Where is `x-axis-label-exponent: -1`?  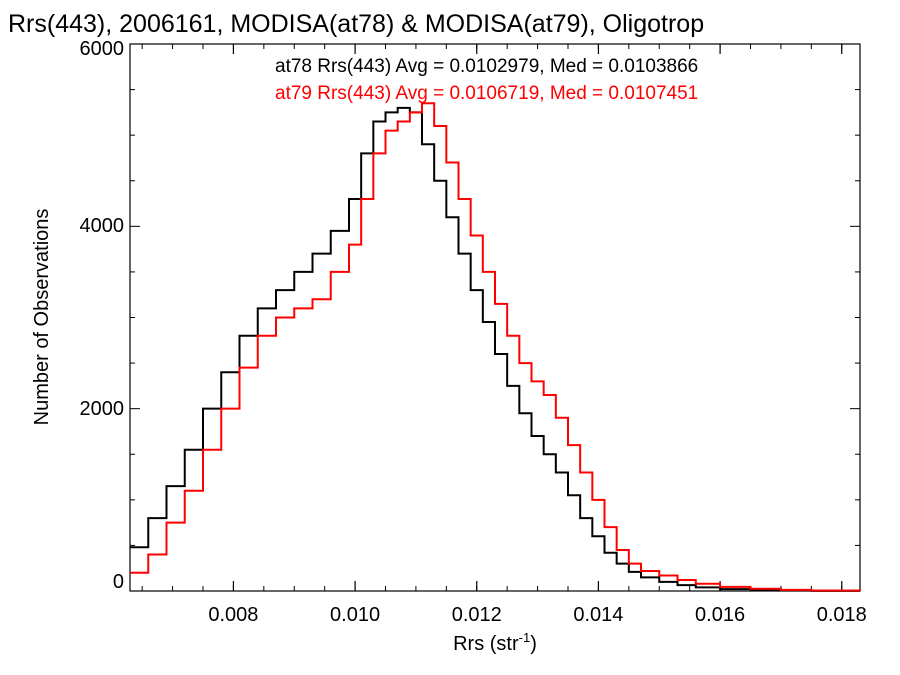
x-axis-label-exponent: -1 is located at coordinates (525, 637).